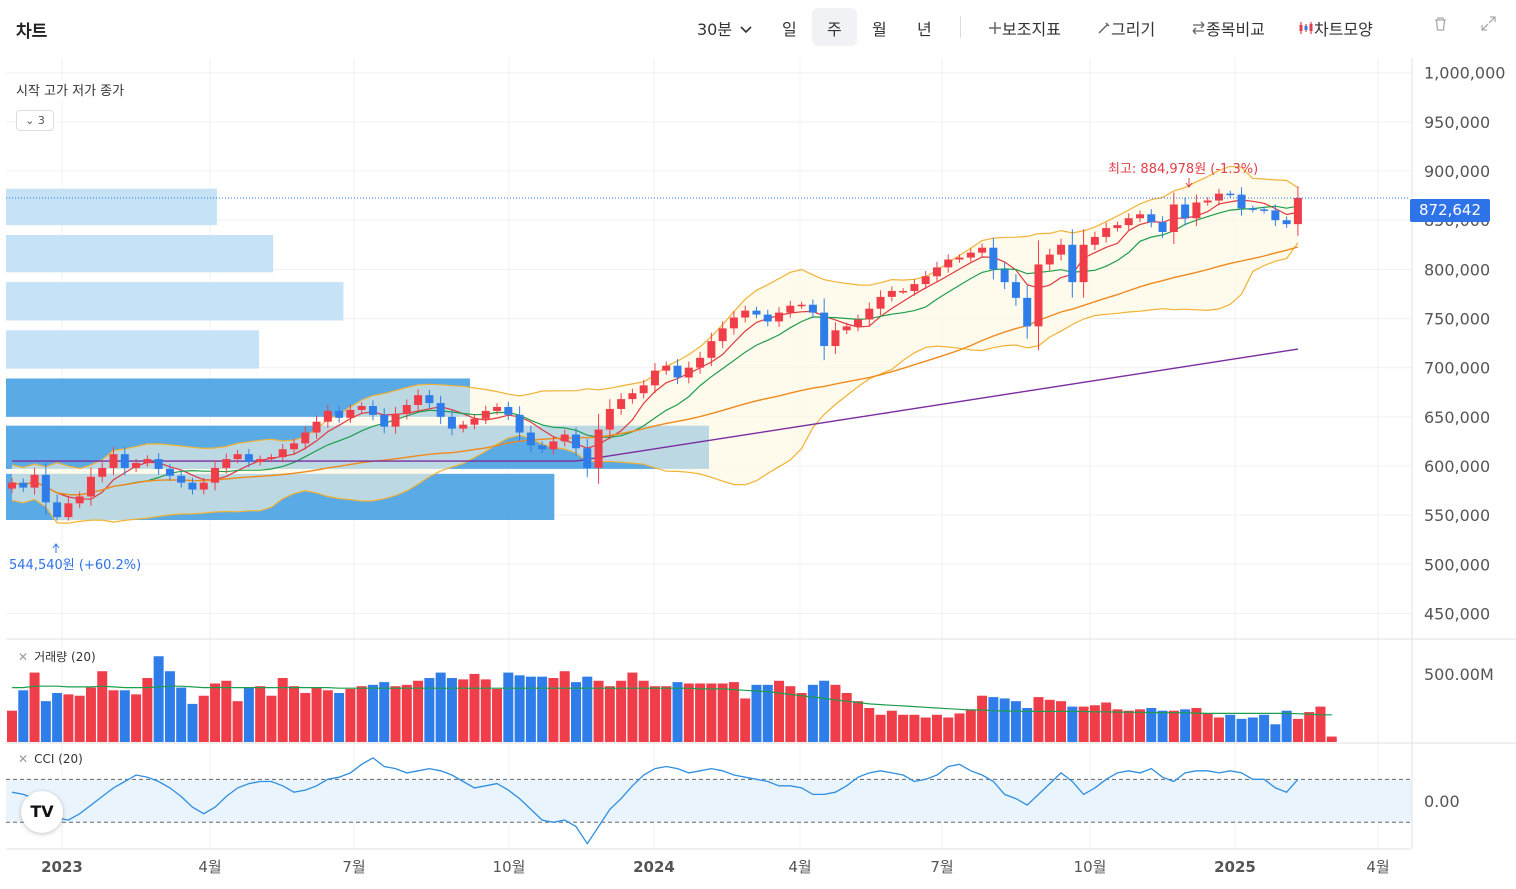 This screenshot has height=889, width=1516. What do you see at coordinates (1450, 210) in the screenshot?
I see `current-price-tag: 872,642` at bounding box center [1450, 210].